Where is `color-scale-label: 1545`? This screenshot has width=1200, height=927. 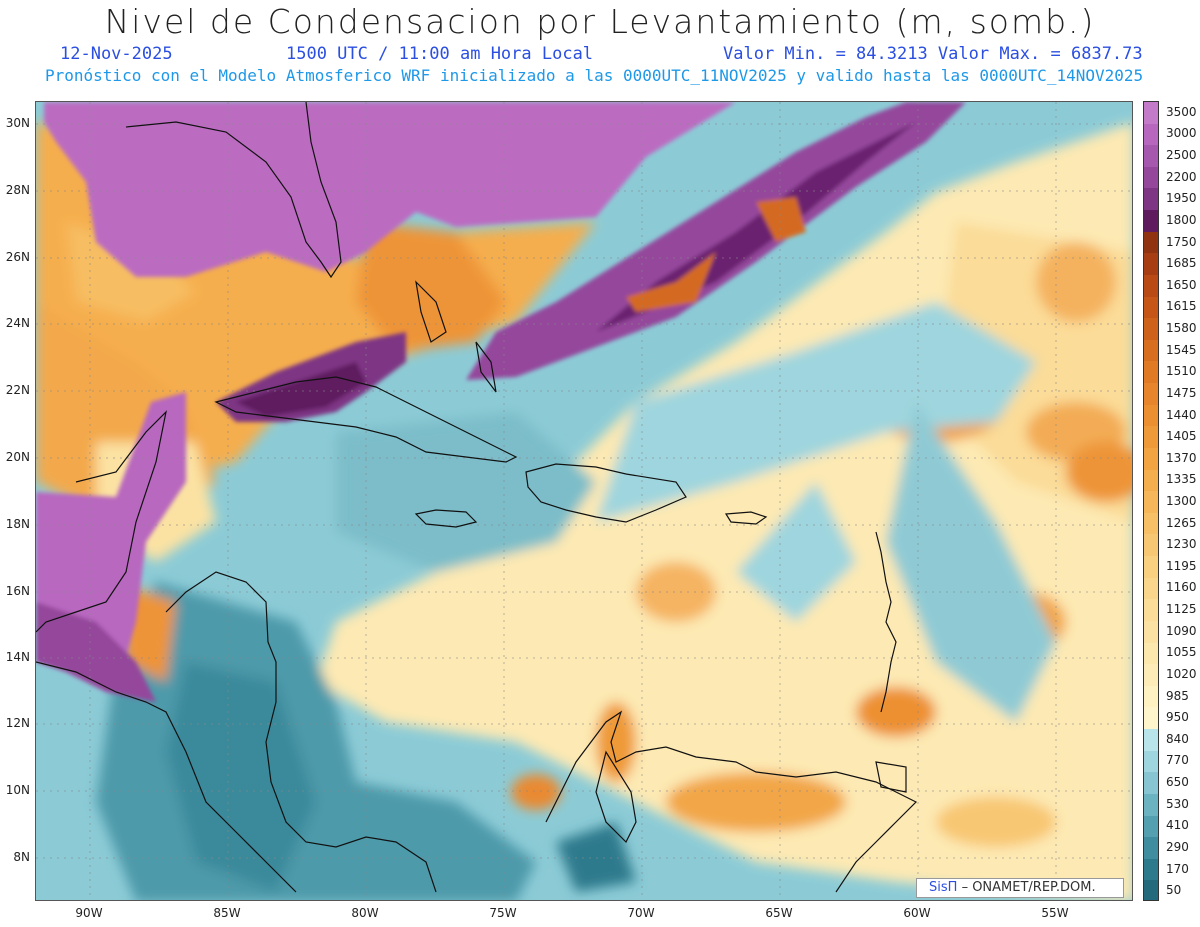 color-scale-label: 1545 is located at coordinates (1181, 349).